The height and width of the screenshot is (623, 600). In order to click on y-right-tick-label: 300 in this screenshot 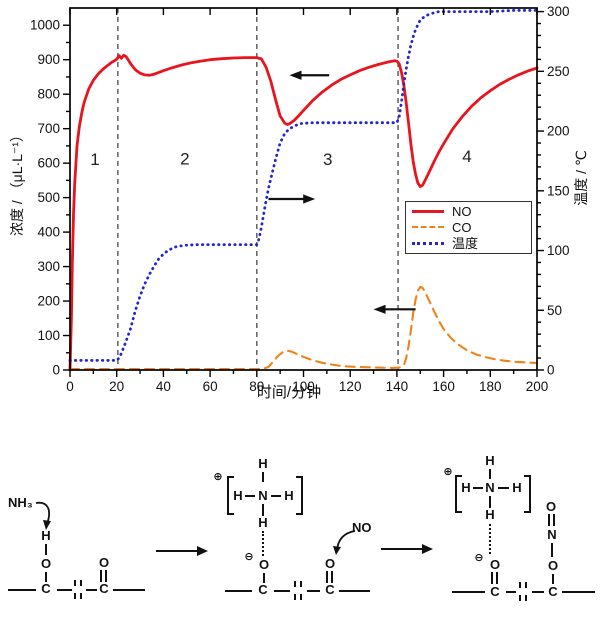, I will do `click(558, 11)`.